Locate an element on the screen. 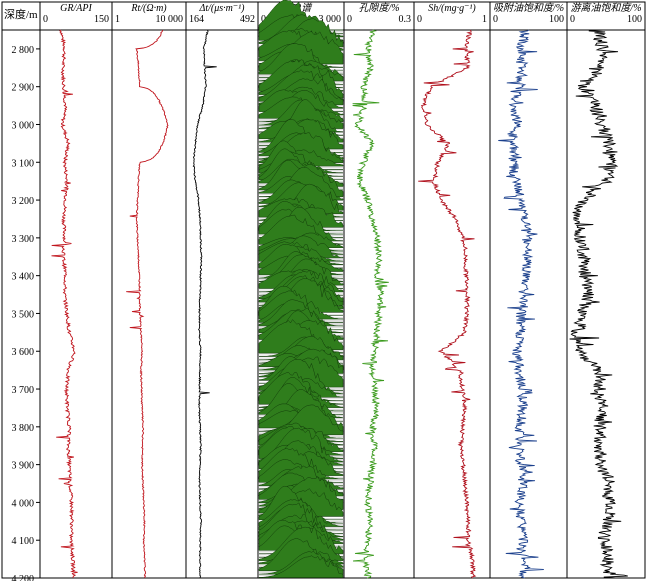 Image resolution: width=650 pixels, height=581 pixels. depth-tick-label: 3 000 is located at coordinates (23, 125).